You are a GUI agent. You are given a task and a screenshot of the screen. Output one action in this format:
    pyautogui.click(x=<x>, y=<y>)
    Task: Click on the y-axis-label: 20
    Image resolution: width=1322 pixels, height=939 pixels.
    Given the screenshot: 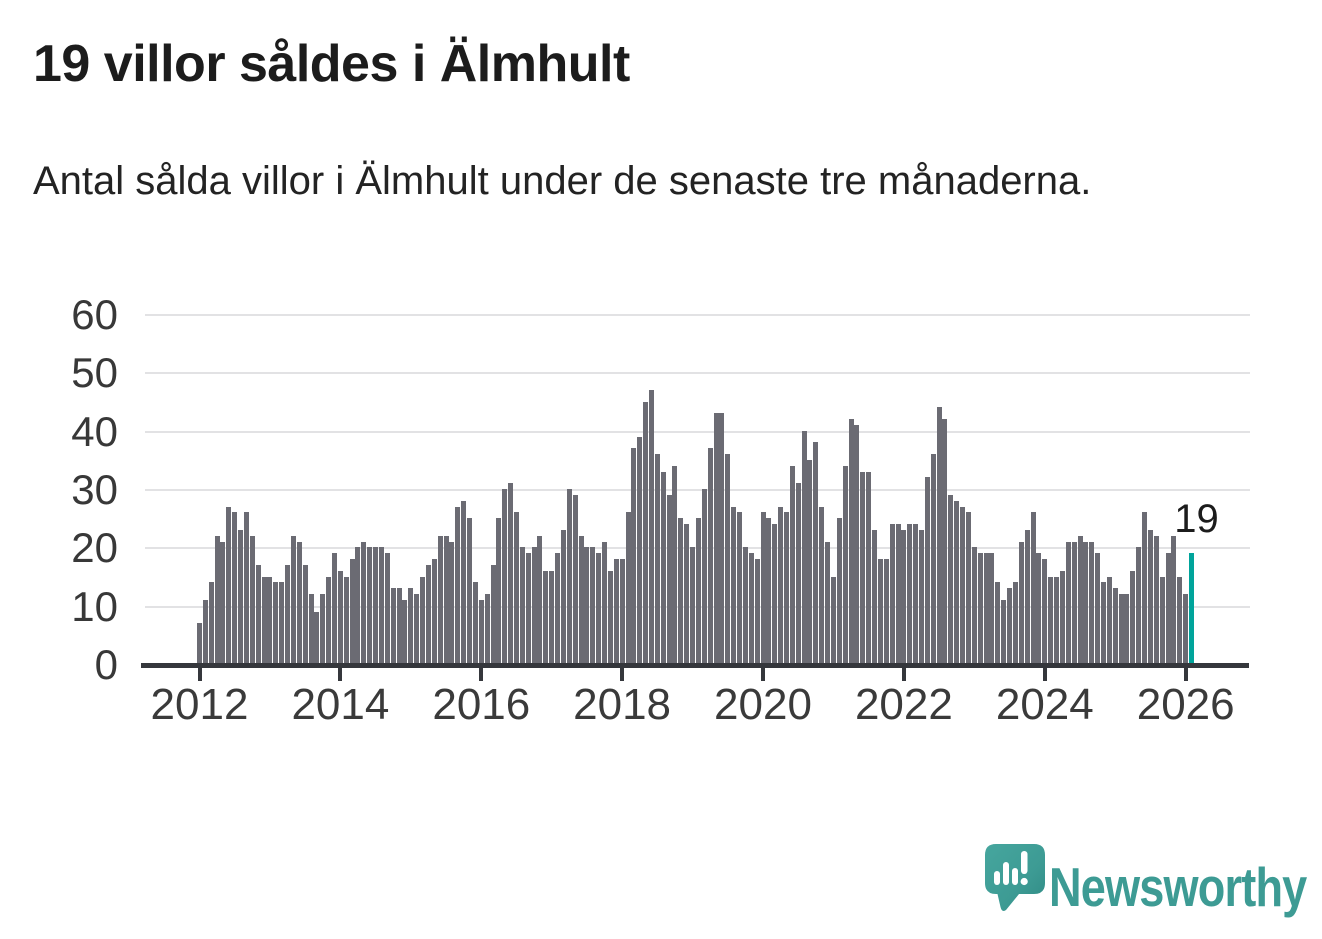 What is the action you would take?
    pyautogui.click(x=94, y=548)
    